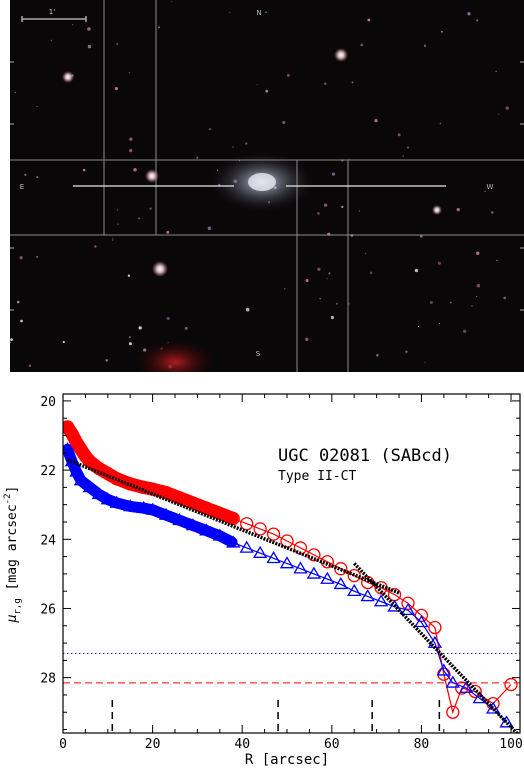 This screenshot has height=775, width=524. Describe the element at coordinates (510, 744) in the screenshot. I see `x-tick-label: 100` at that location.